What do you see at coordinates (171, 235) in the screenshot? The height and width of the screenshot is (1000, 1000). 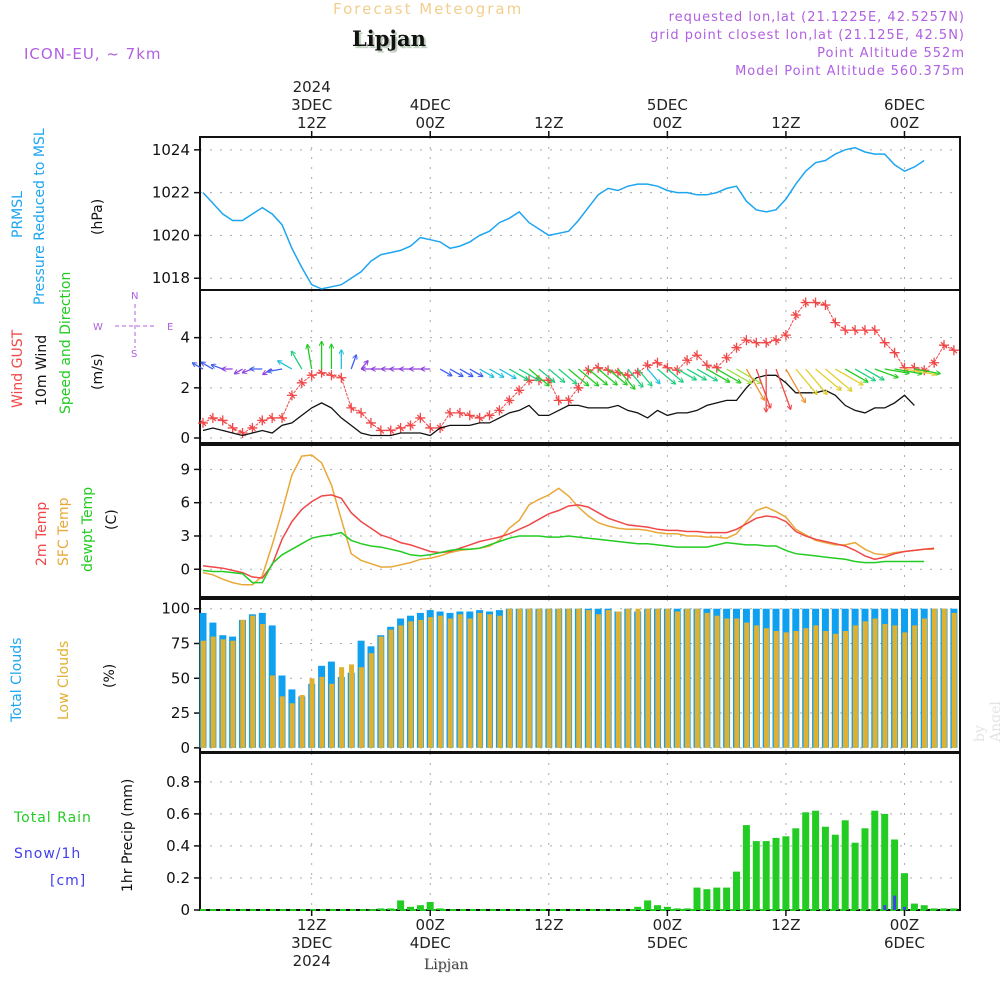 I see `y-tick-label: 1020` at bounding box center [171, 235].